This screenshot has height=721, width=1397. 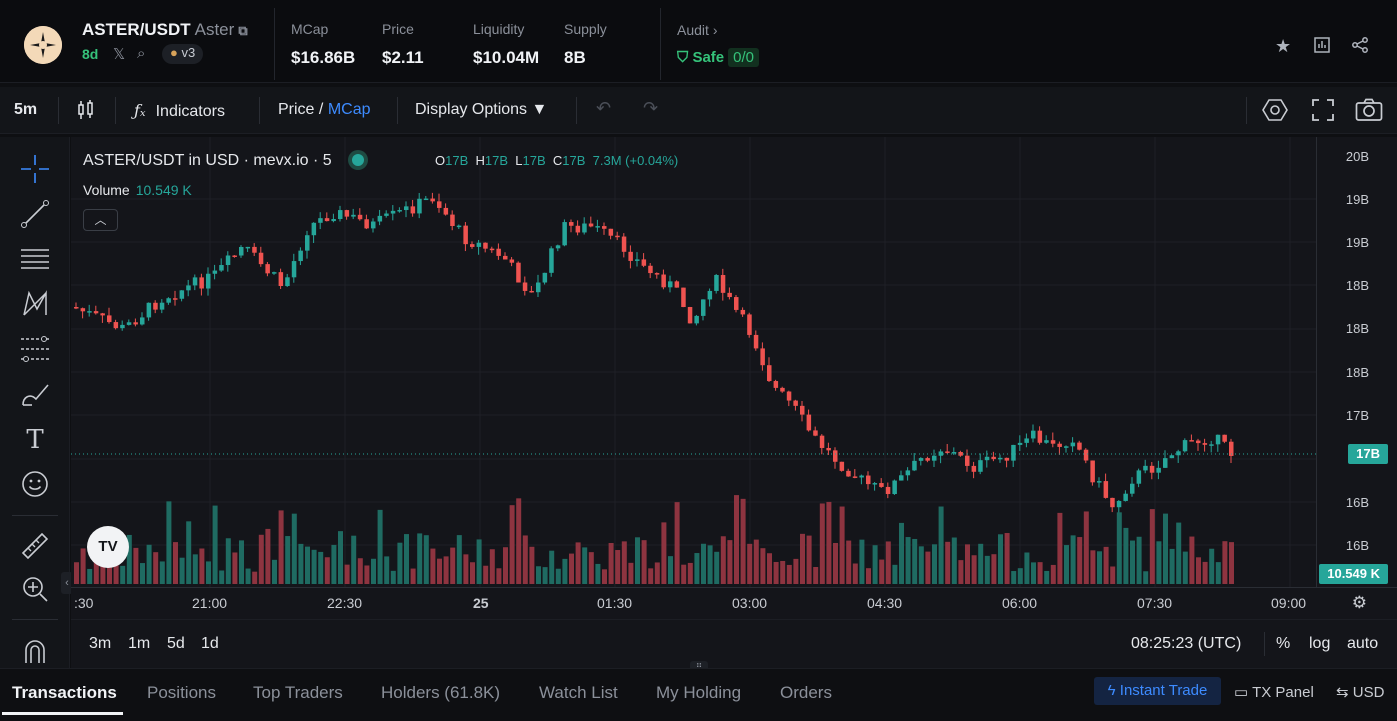 What do you see at coordinates (35, 170) in the screenshot?
I see `crosshair-icon` at bounding box center [35, 170].